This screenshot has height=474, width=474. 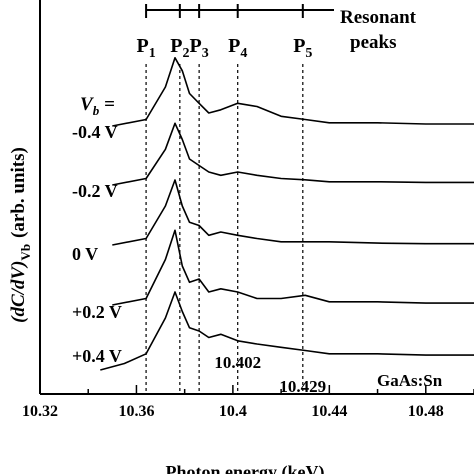 What do you see at coordinates (302, 48) in the screenshot?
I see `peak-label: P5` at bounding box center [302, 48].